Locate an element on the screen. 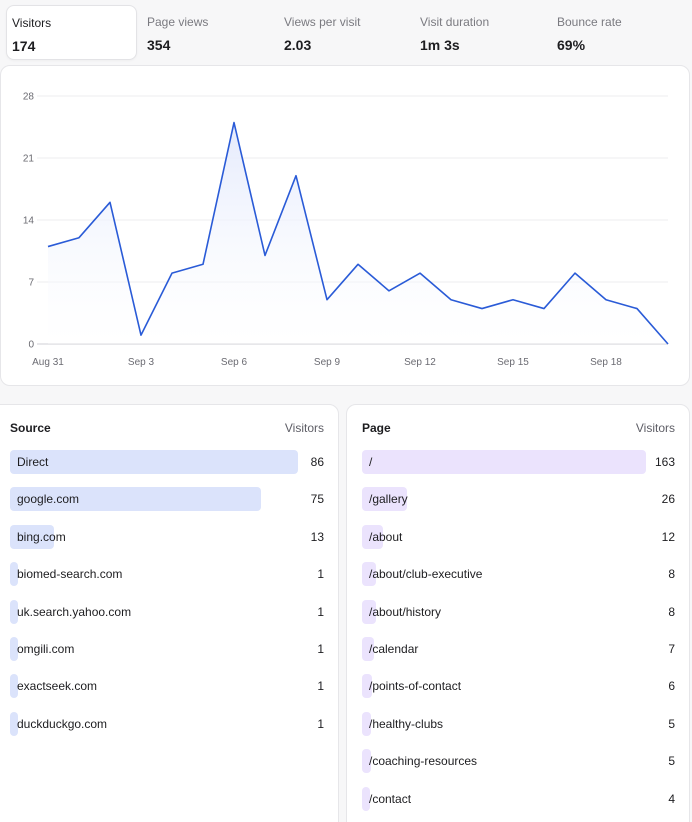 This screenshot has height=822, width=692. source-label: google.com is located at coordinates (48, 499).